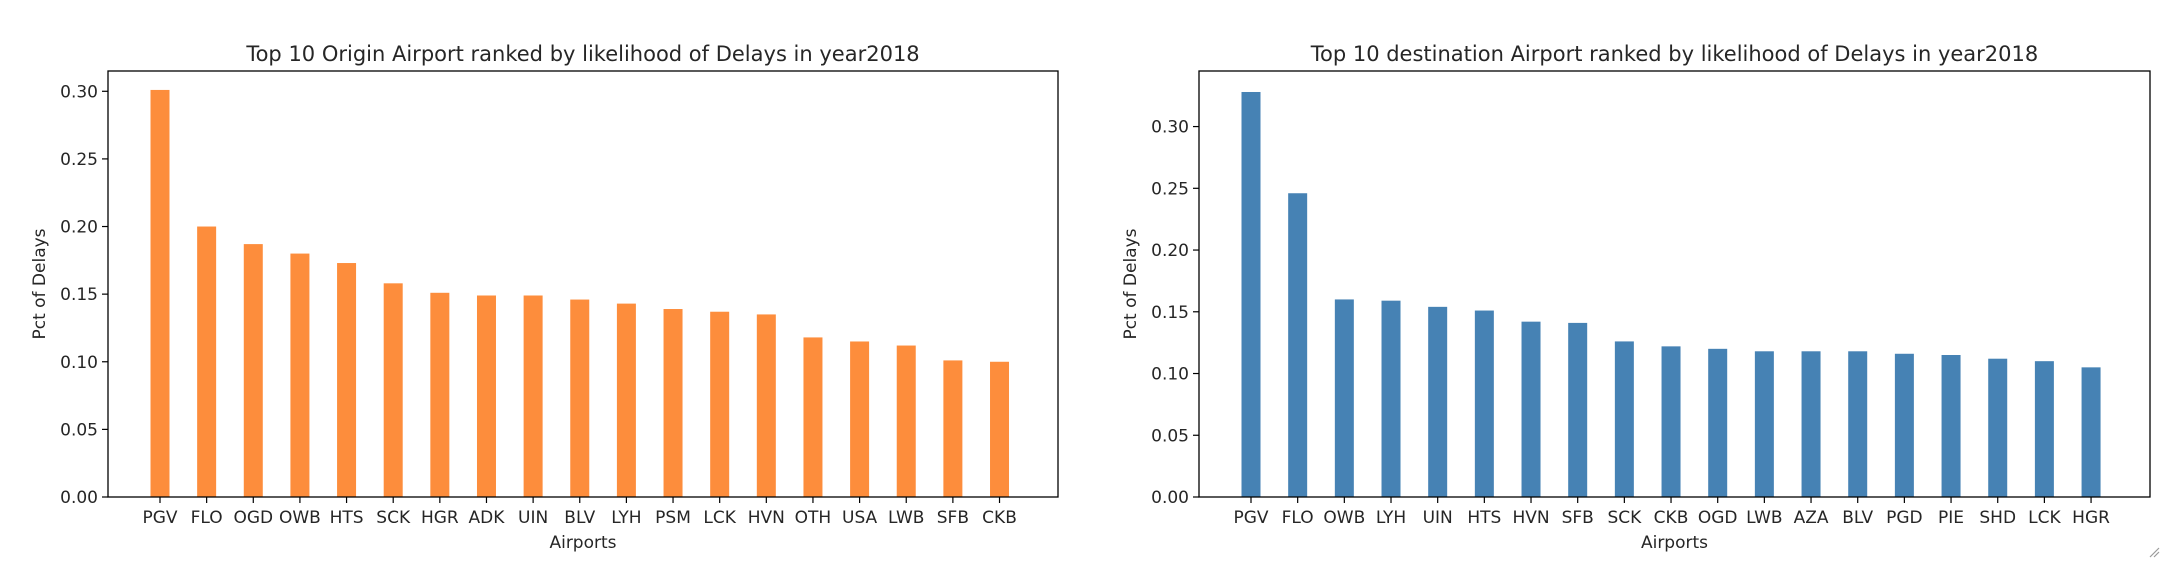 The image size is (2164, 562). Describe the element at coordinates (1811, 518) in the screenshot. I see `x-tick-label: AZA` at that location.